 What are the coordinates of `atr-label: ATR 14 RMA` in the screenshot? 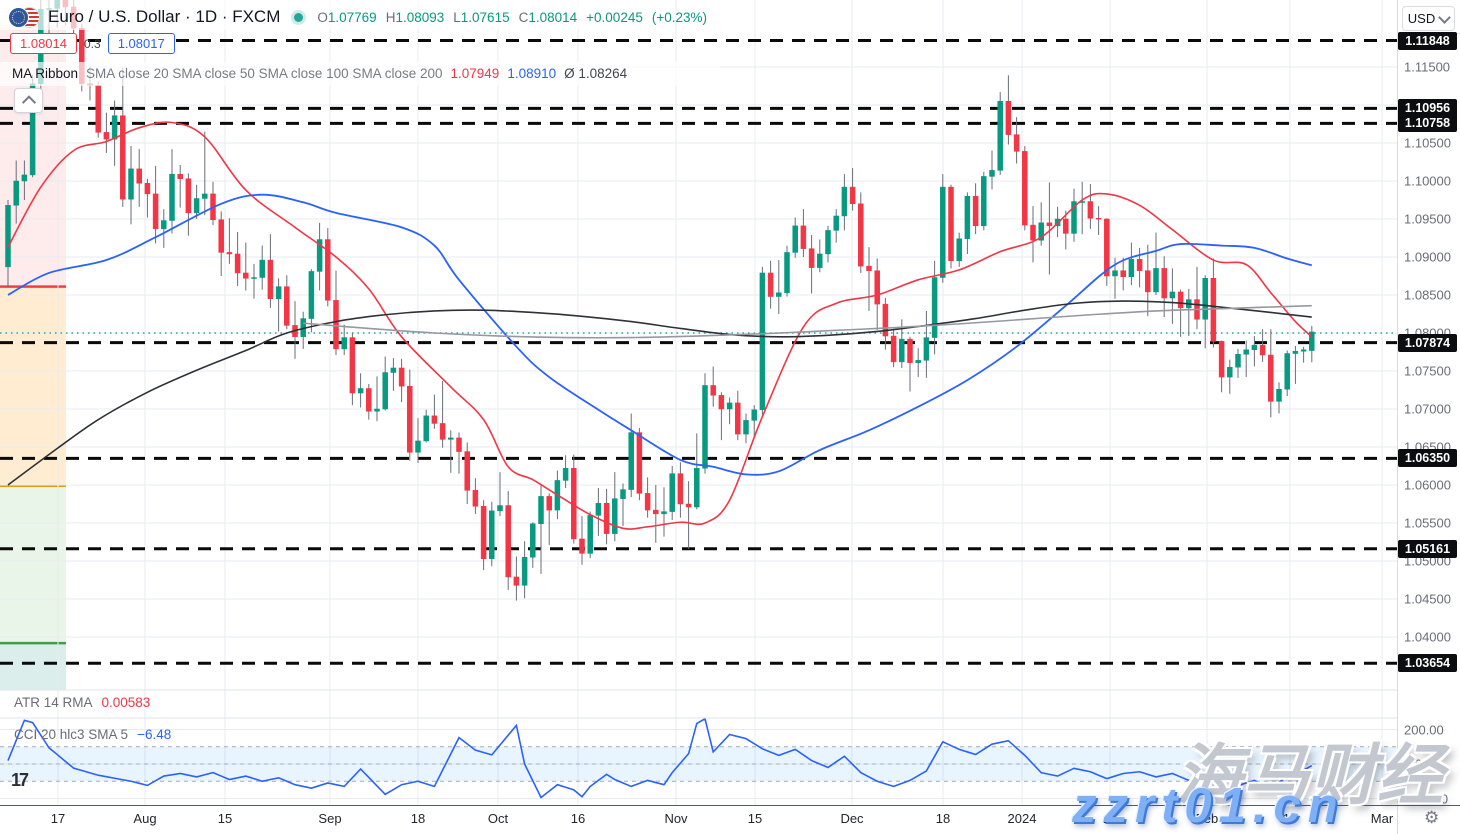 It's located at (53, 702).